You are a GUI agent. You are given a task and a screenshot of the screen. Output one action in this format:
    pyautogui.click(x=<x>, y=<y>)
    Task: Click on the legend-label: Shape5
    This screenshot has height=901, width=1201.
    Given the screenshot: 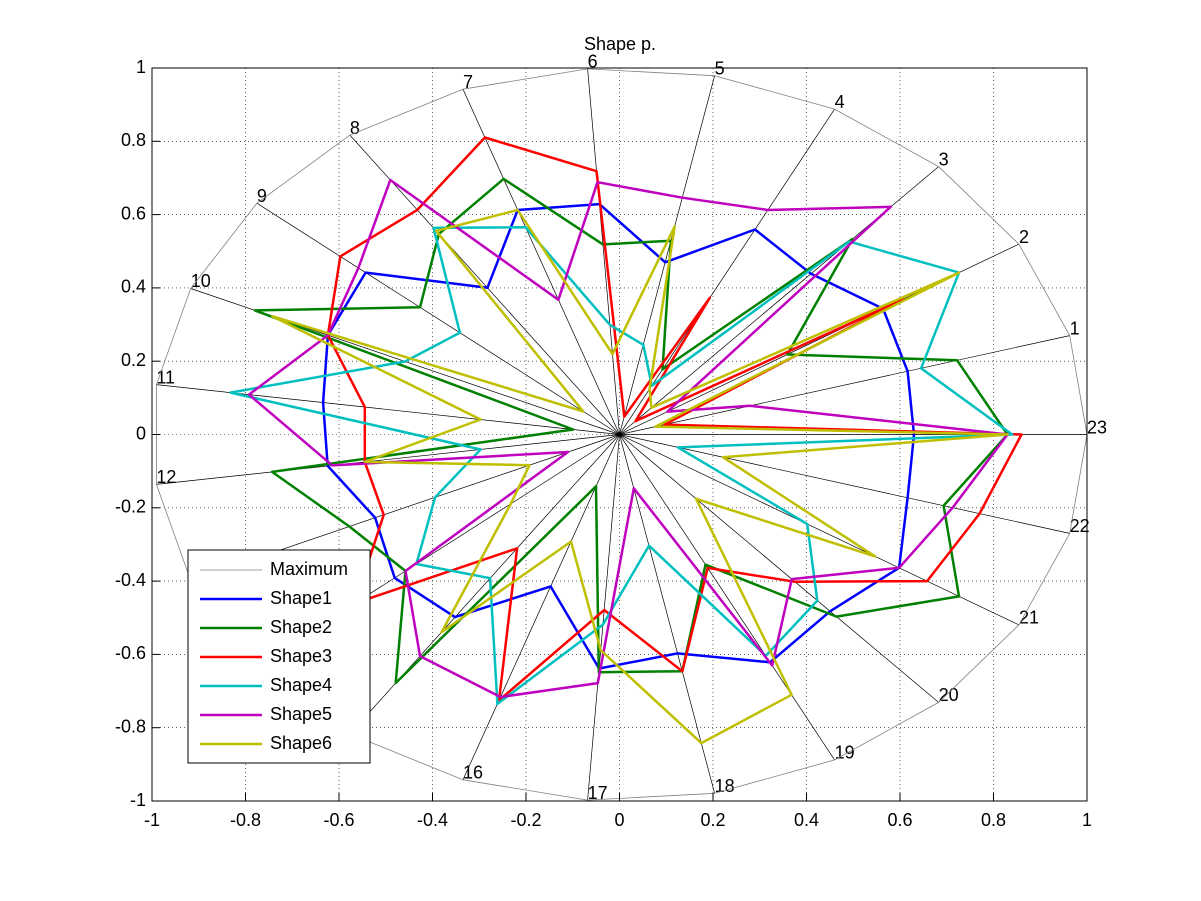 What is the action you would take?
    pyautogui.click(x=301, y=714)
    